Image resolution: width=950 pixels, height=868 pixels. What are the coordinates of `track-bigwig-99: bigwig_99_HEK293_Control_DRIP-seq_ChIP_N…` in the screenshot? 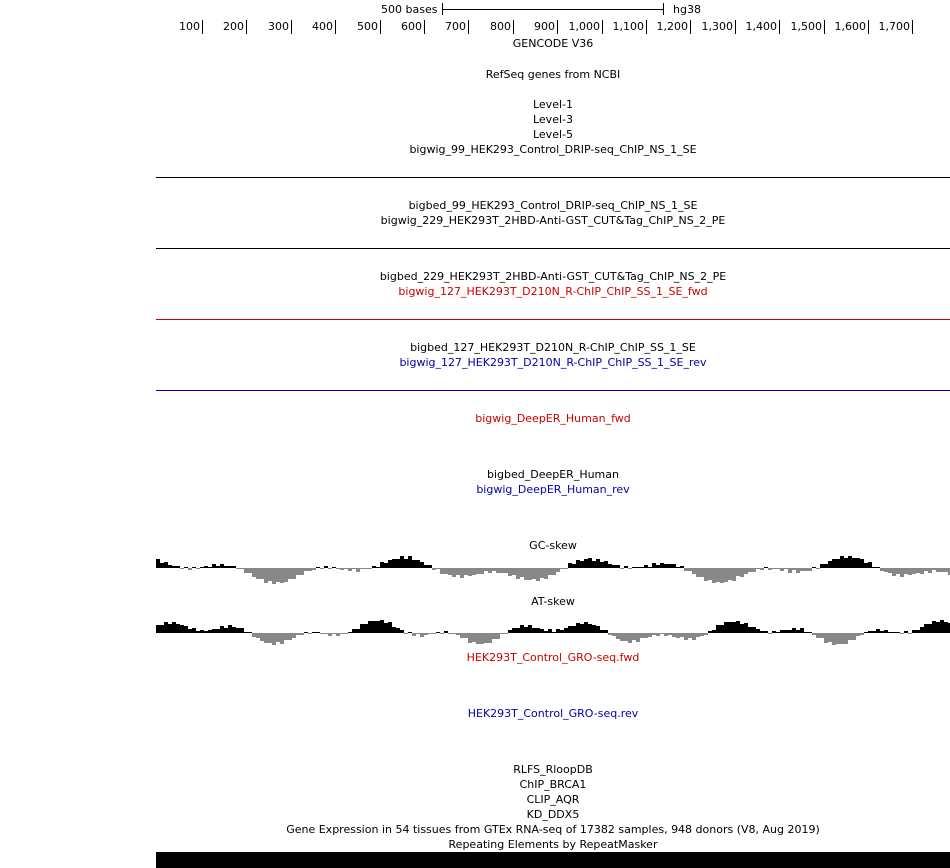 It's located at (553, 149).